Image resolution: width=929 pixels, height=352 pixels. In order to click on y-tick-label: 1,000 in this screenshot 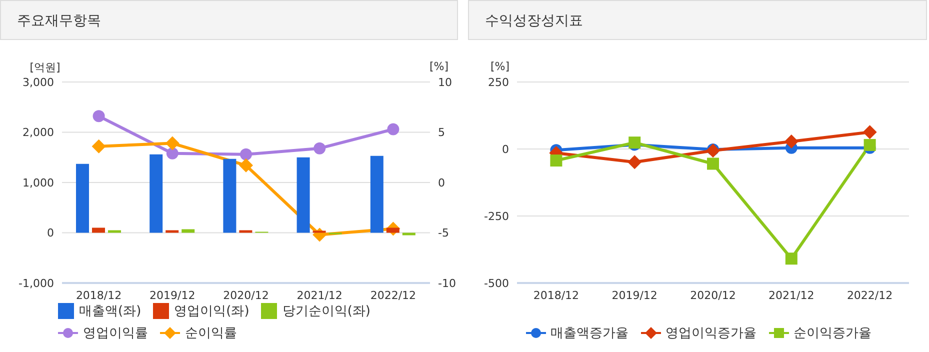, I will do `click(38, 183)`.